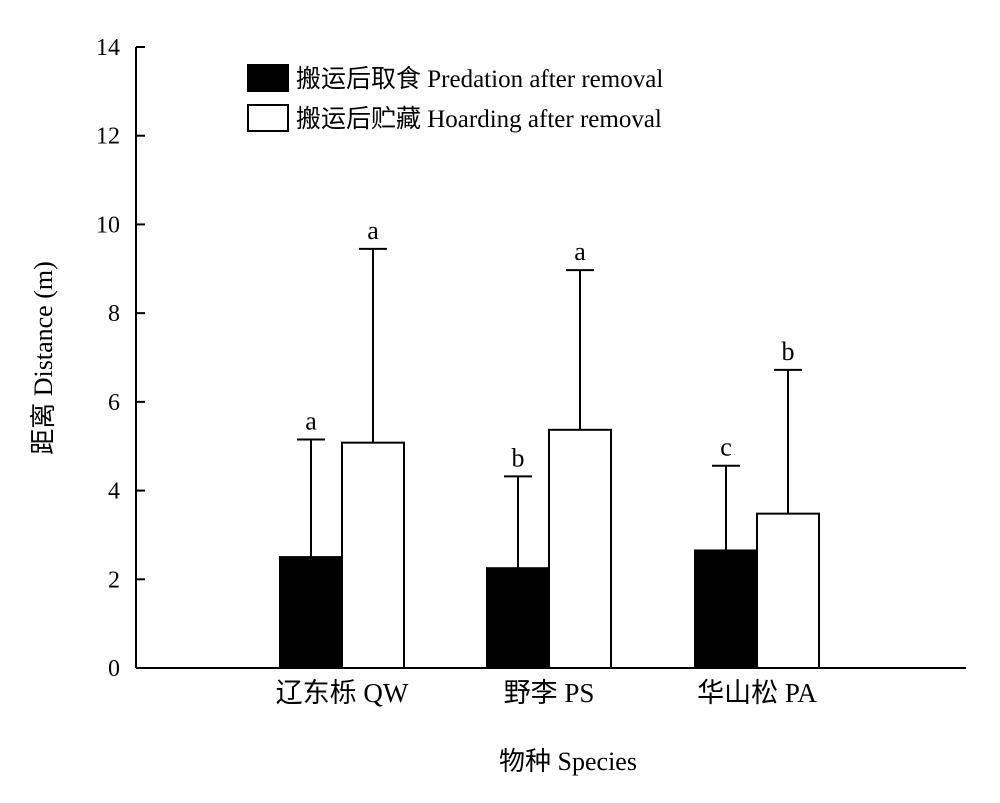 The width and height of the screenshot is (1000, 803). I want to click on y-axis-ticks: 0 2 4 6 8 10 12 14, so click(120, 358).